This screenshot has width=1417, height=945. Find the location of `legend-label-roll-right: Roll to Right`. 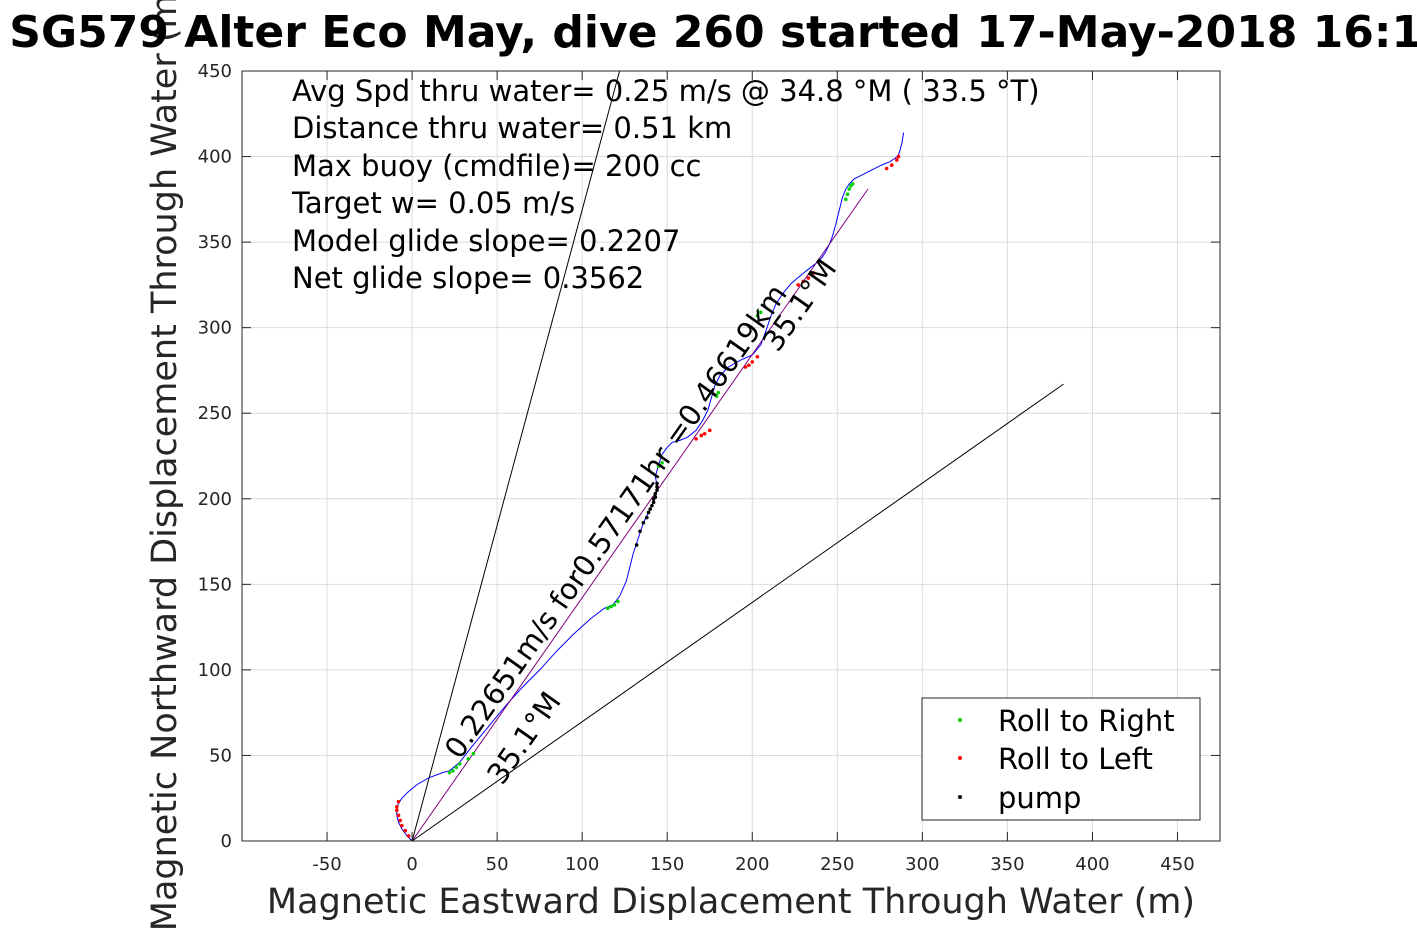

legend-label-roll-right: Roll to Right is located at coordinates (1086, 721).